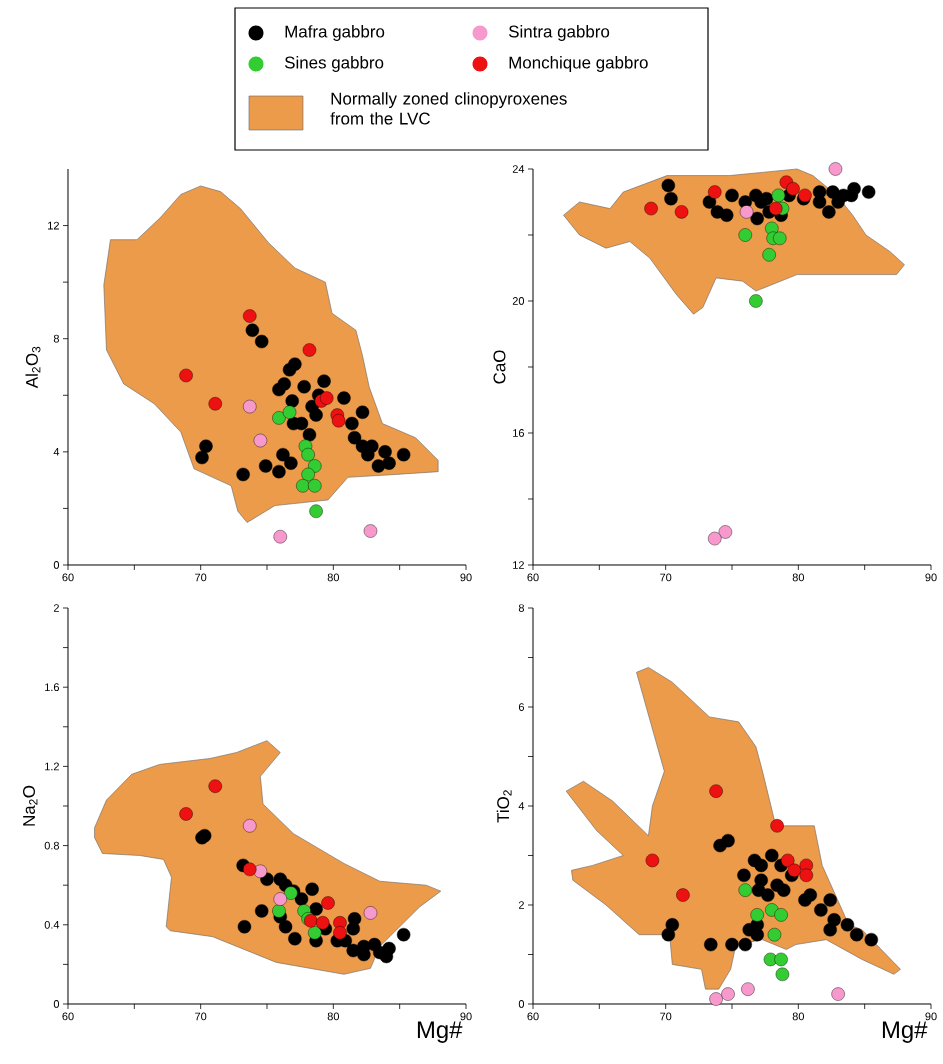 The width and height of the screenshot is (943, 1064). What do you see at coordinates (518, 301) in the screenshot?
I see `y-tick-label: 20` at bounding box center [518, 301].